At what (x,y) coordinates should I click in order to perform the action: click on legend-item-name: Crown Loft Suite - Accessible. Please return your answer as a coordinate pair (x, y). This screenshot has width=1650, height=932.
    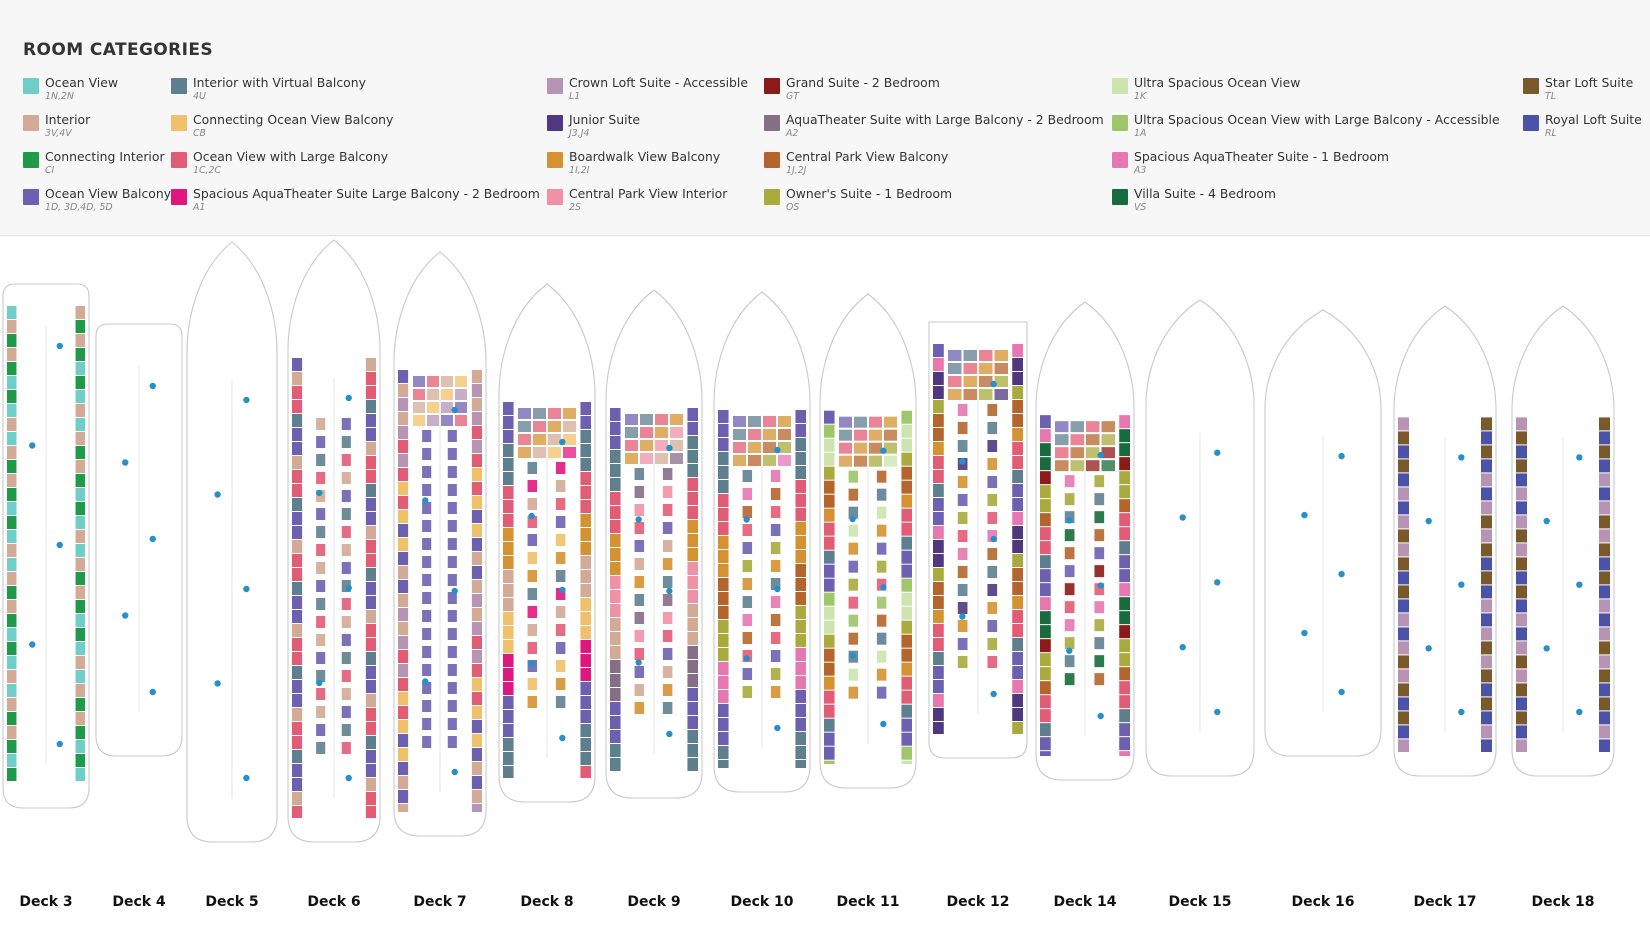
    Looking at the image, I should click on (658, 82).